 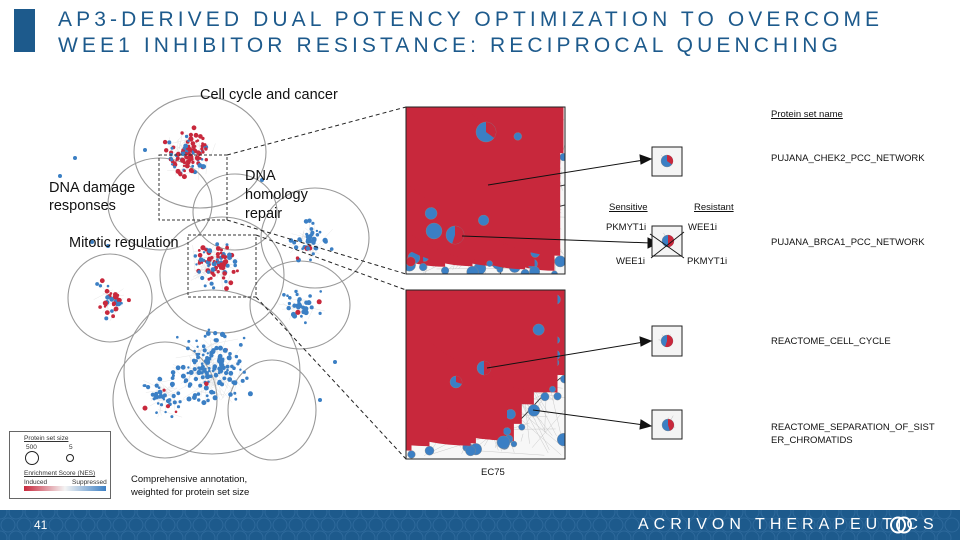 What do you see at coordinates (71, 447) in the screenshot?
I see `legend-size-small: 5` at bounding box center [71, 447].